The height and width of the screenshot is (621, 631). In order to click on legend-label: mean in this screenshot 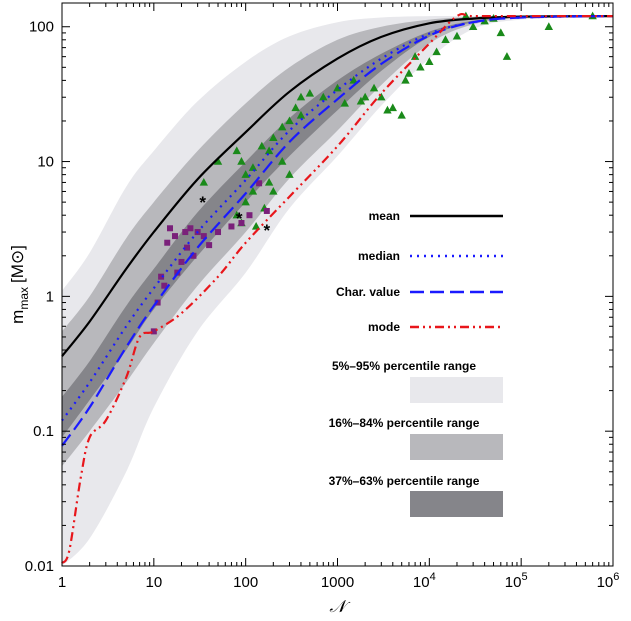, I will do `click(384, 216)`.